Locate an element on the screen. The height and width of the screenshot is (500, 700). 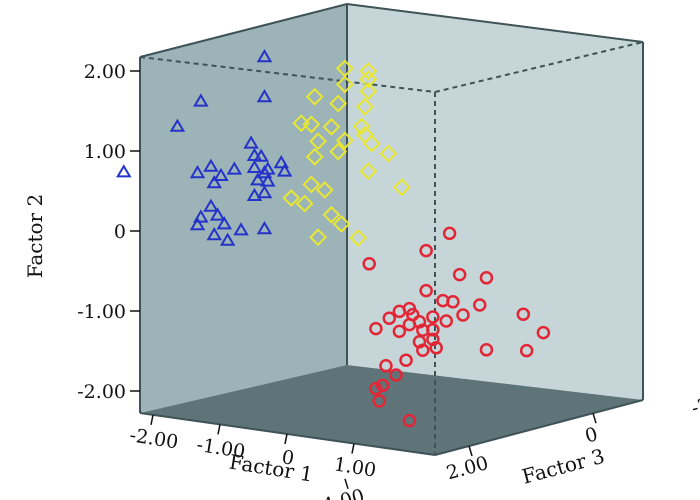
box-edge-bottom-front-left is located at coordinates (287, 434).